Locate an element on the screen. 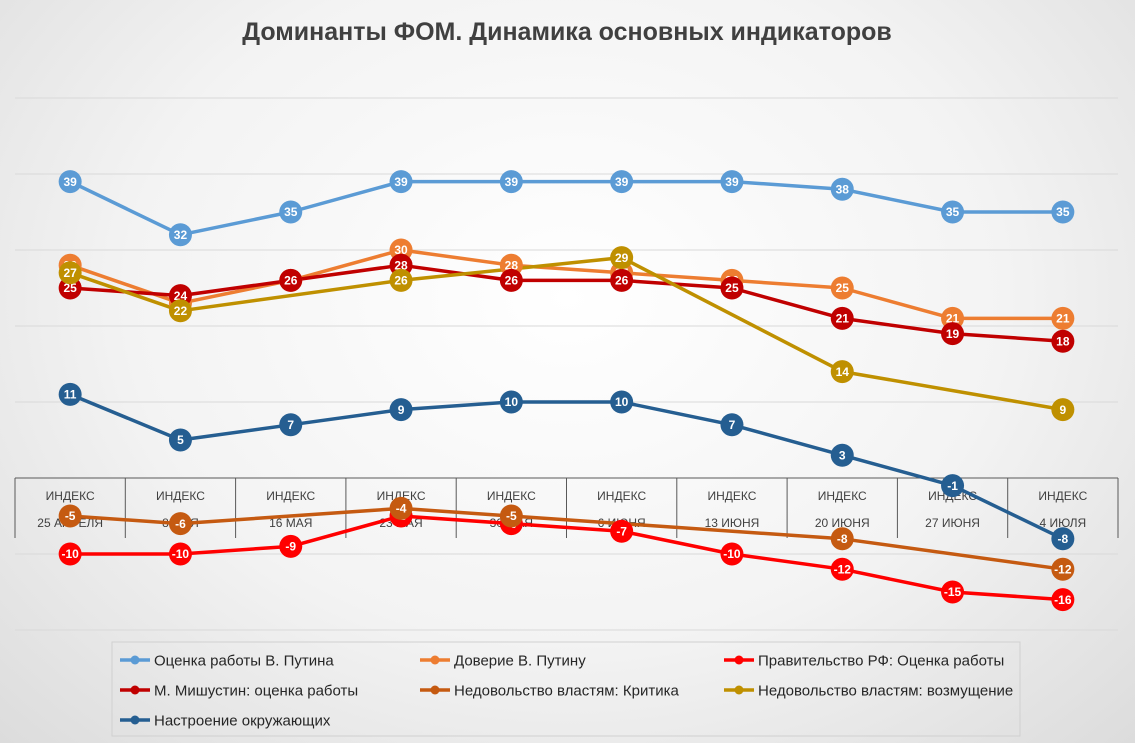  data-label: -15 is located at coordinates (953, 592).